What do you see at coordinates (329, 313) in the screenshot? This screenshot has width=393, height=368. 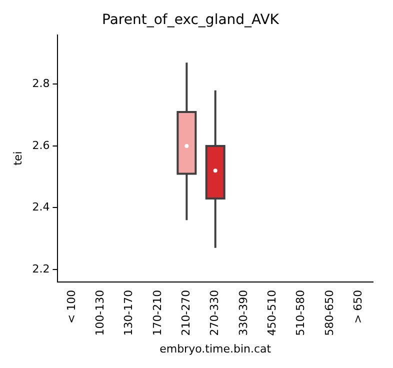 I see `x-tick-label: 580-650` at bounding box center [329, 313].